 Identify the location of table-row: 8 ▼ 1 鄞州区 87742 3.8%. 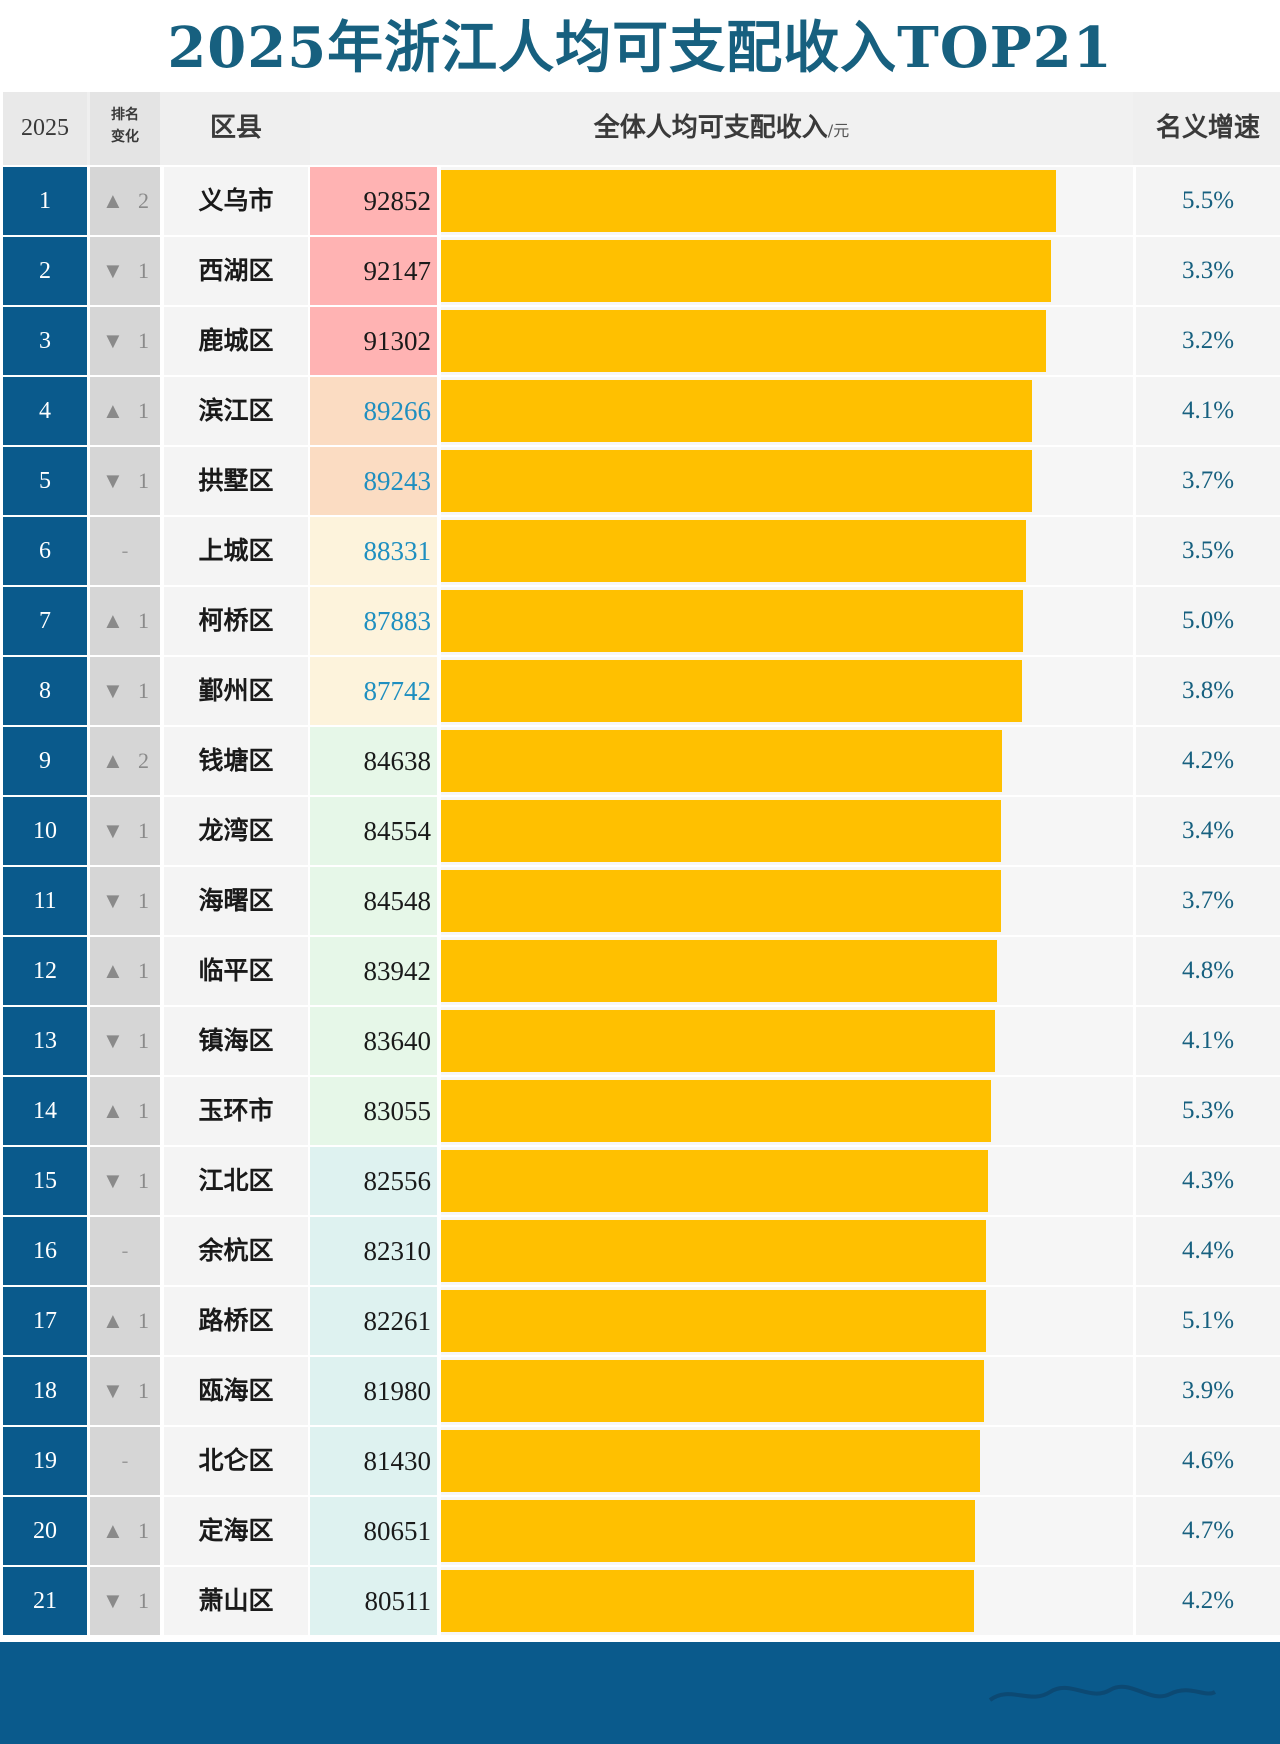
(641, 691).